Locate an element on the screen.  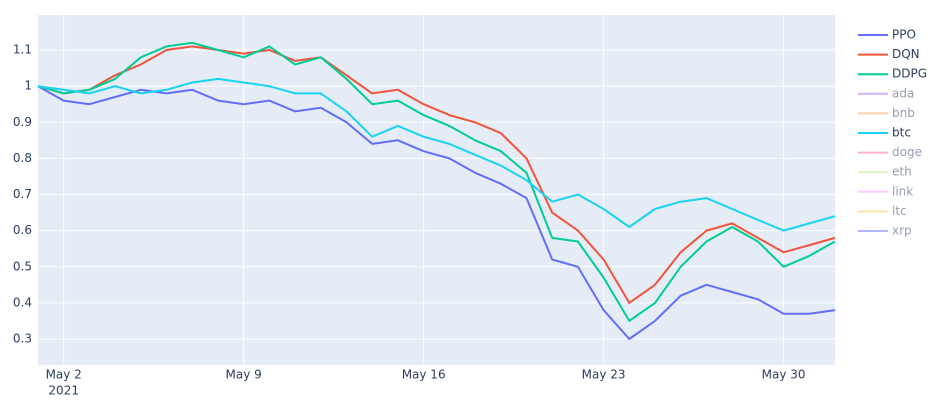
x-tick-label: May 16 is located at coordinates (424, 375).